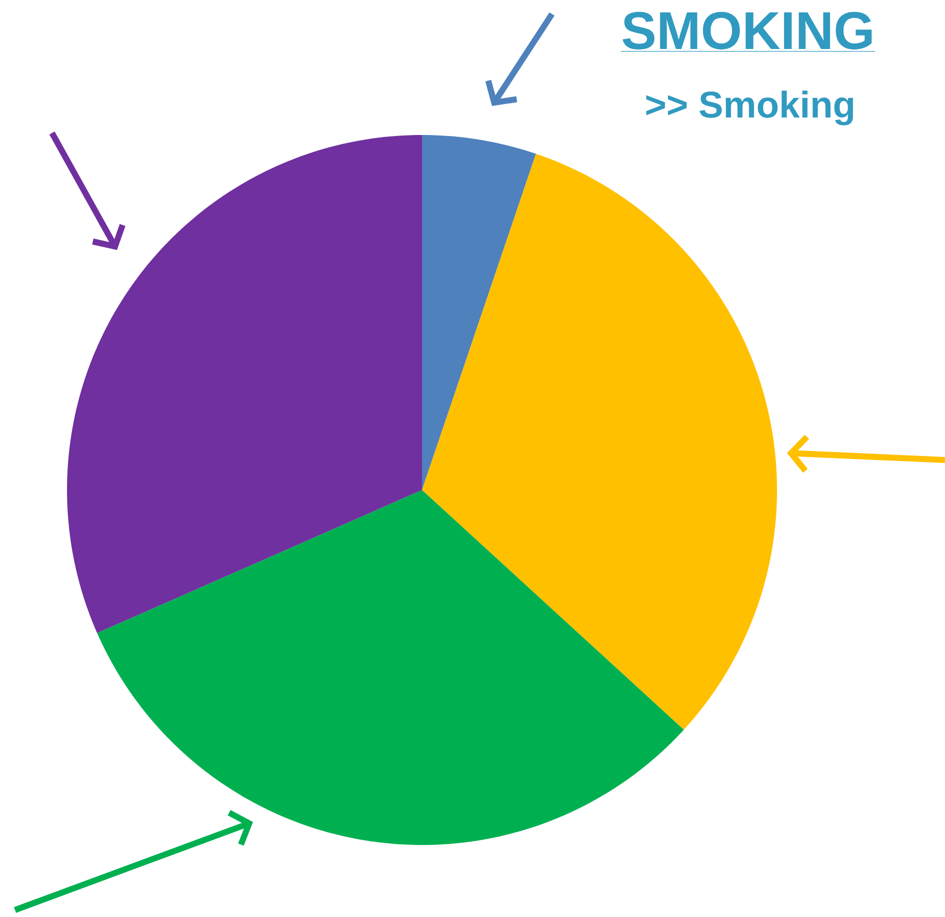  I want to click on chart-title: SMOKING, so click(747, 31).